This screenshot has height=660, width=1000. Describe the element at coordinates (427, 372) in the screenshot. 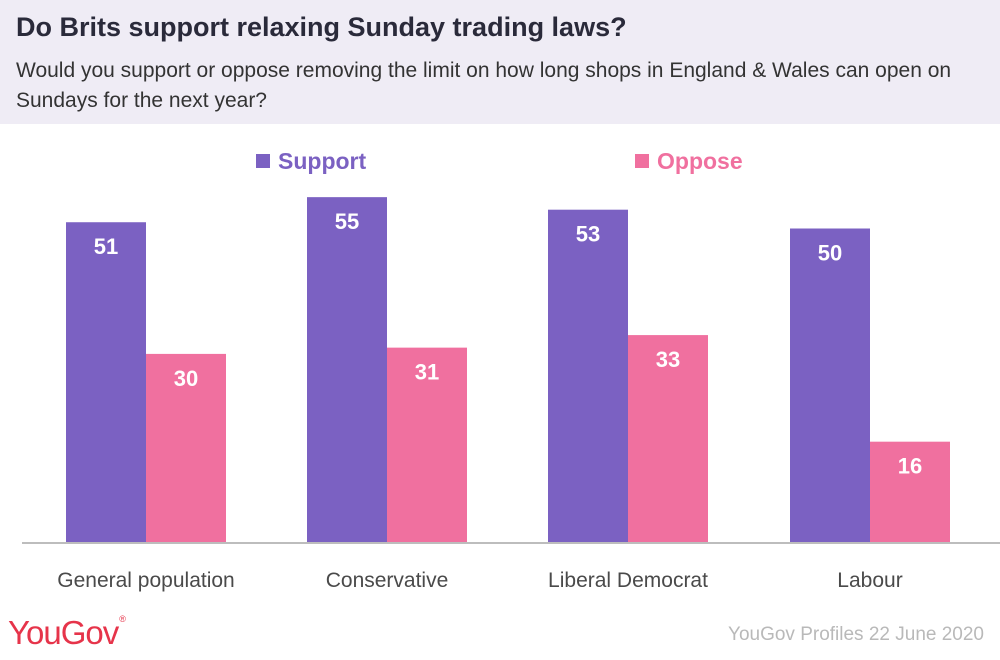

I see `data-label-oppose-conservative: 31` at that location.